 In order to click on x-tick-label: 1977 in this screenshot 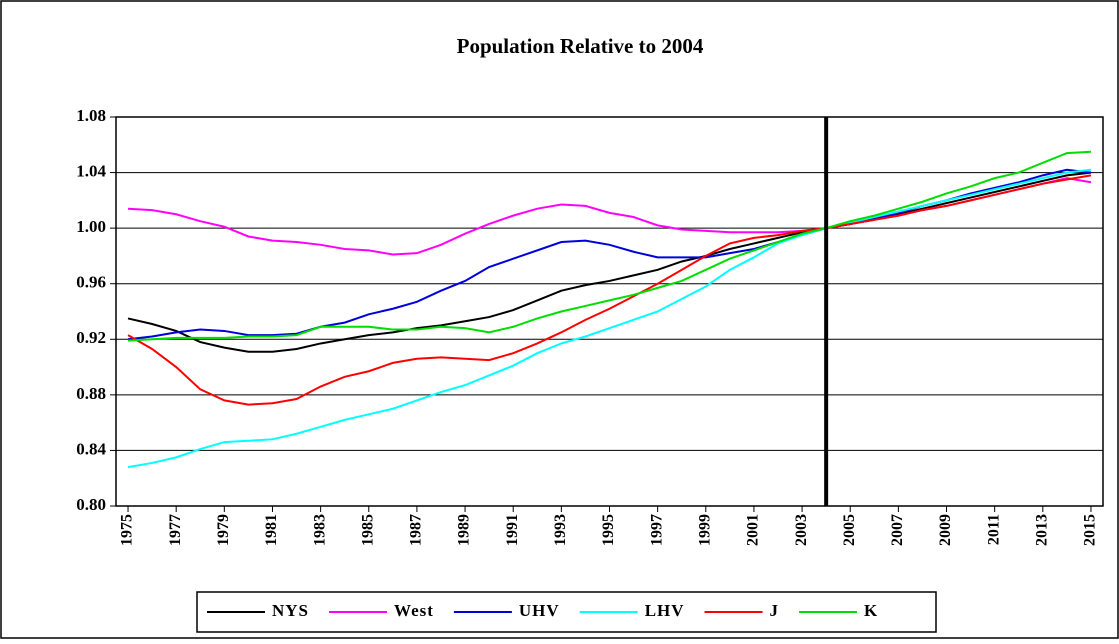, I will do `click(175, 530)`.